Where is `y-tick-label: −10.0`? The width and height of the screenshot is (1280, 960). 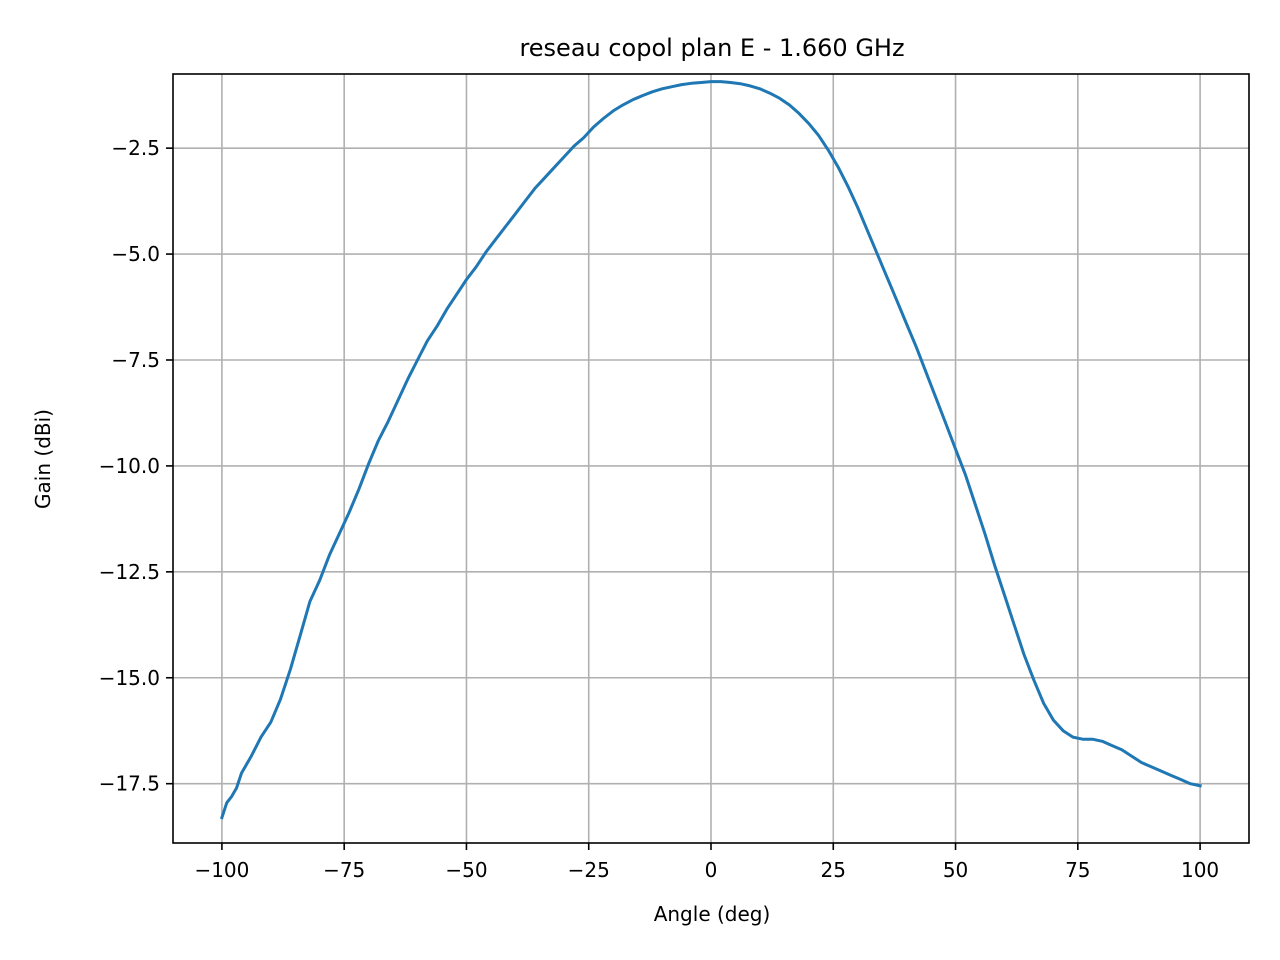
y-tick-label: −10.0 is located at coordinates (129, 466).